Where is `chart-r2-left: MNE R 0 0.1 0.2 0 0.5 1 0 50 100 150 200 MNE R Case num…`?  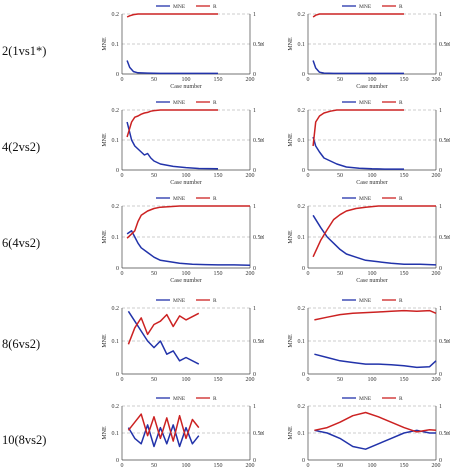 chart-r2-left: MNE R 0 0.1 0.2 0 0.5 1 0 50 100 150 200 MNE R Case num… is located at coordinates (184, 143).